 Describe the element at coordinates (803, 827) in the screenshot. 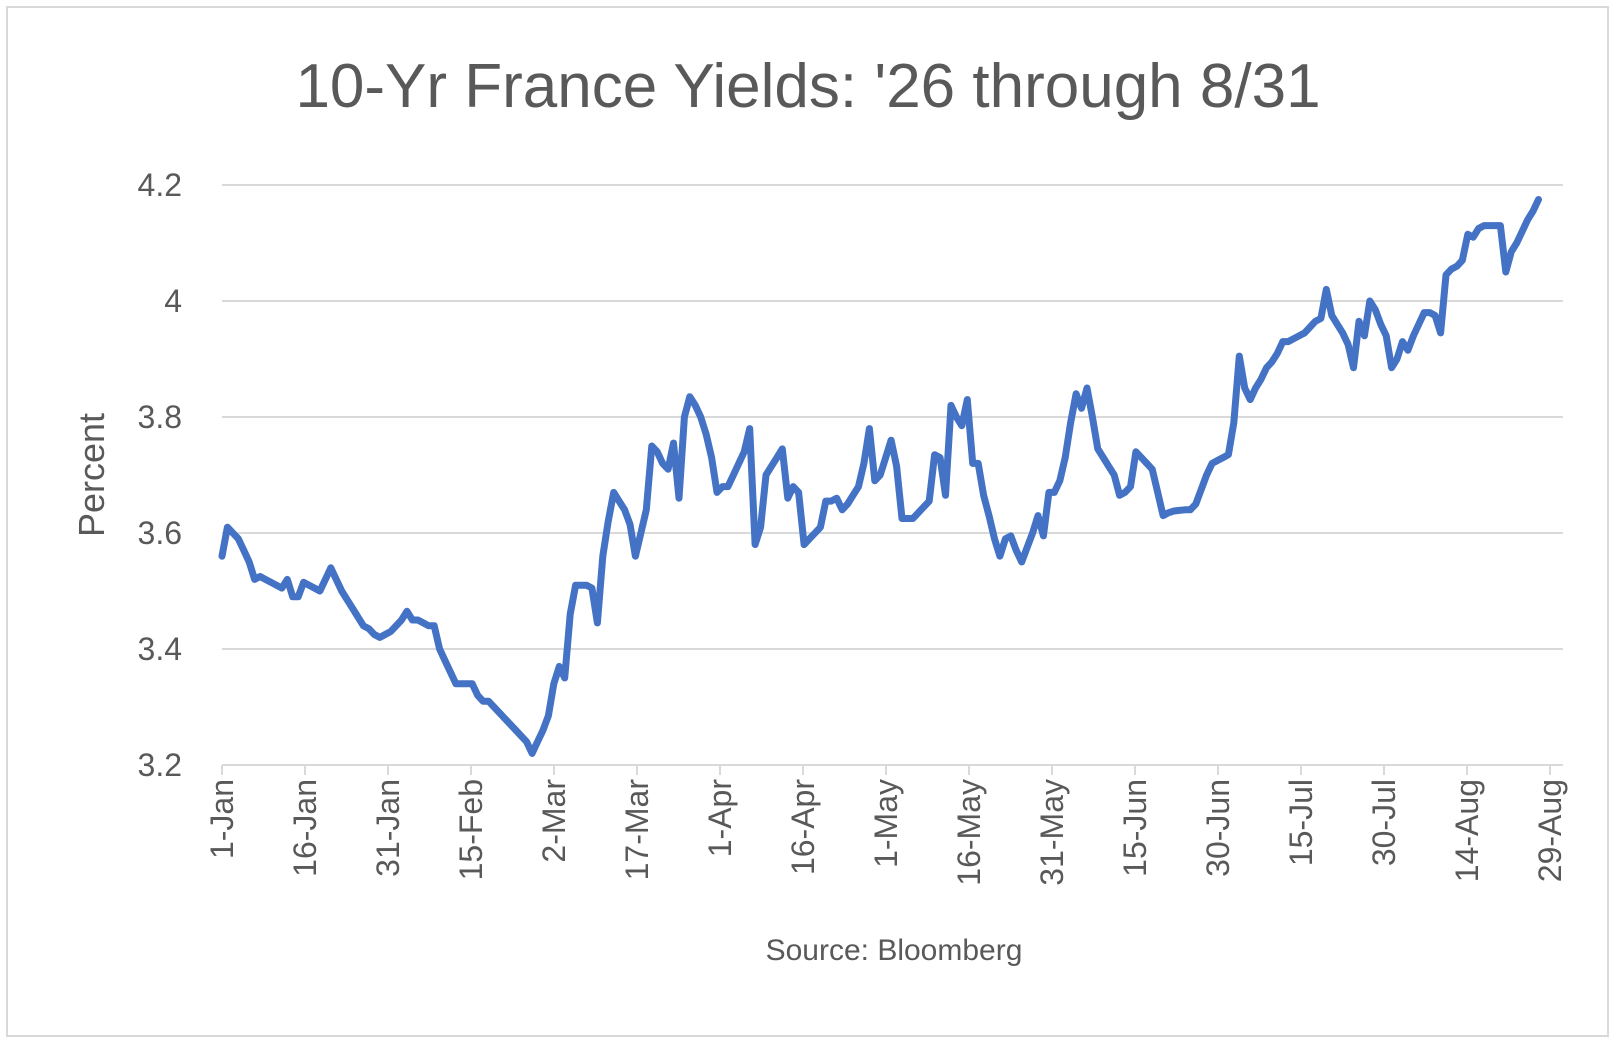

I see `x-tick-label: 16-Apr` at that location.